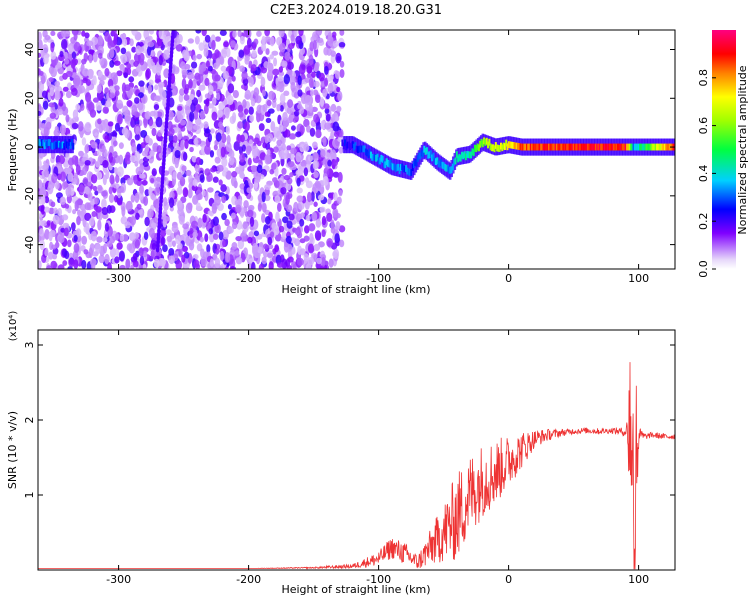 The height and width of the screenshot is (600, 750). Describe the element at coordinates (508, 278) in the screenshot. I see `x-tick-label: 0` at that location.